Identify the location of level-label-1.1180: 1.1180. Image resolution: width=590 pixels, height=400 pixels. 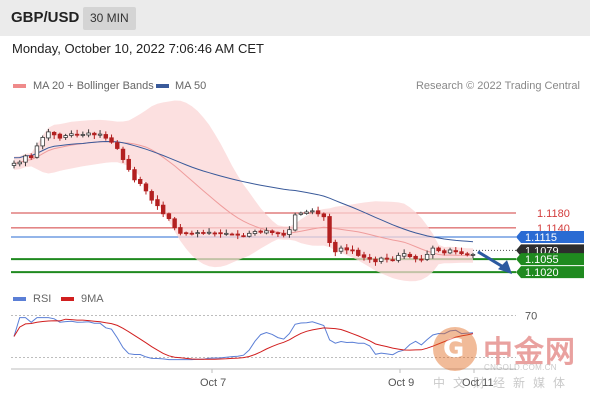
(553, 214).